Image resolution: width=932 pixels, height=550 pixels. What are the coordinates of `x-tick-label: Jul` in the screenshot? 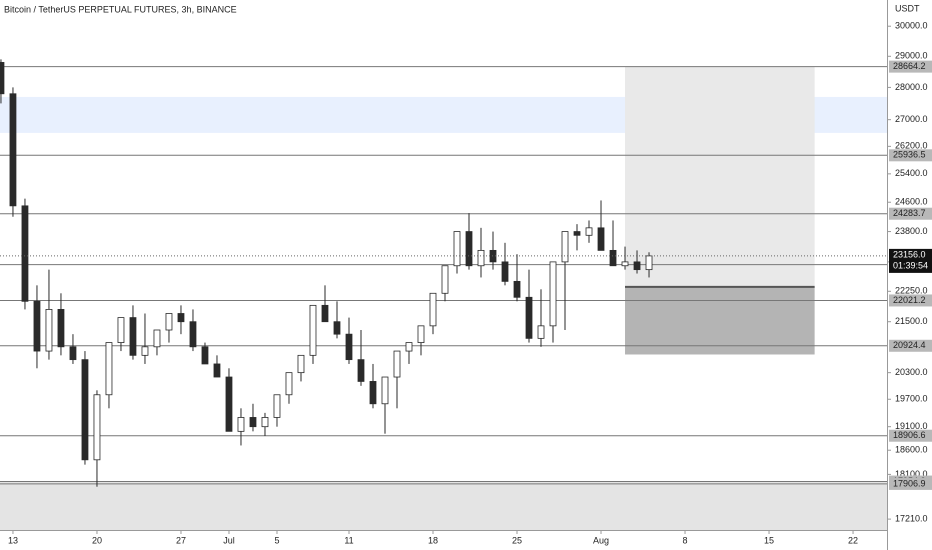 It's located at (229, 540).